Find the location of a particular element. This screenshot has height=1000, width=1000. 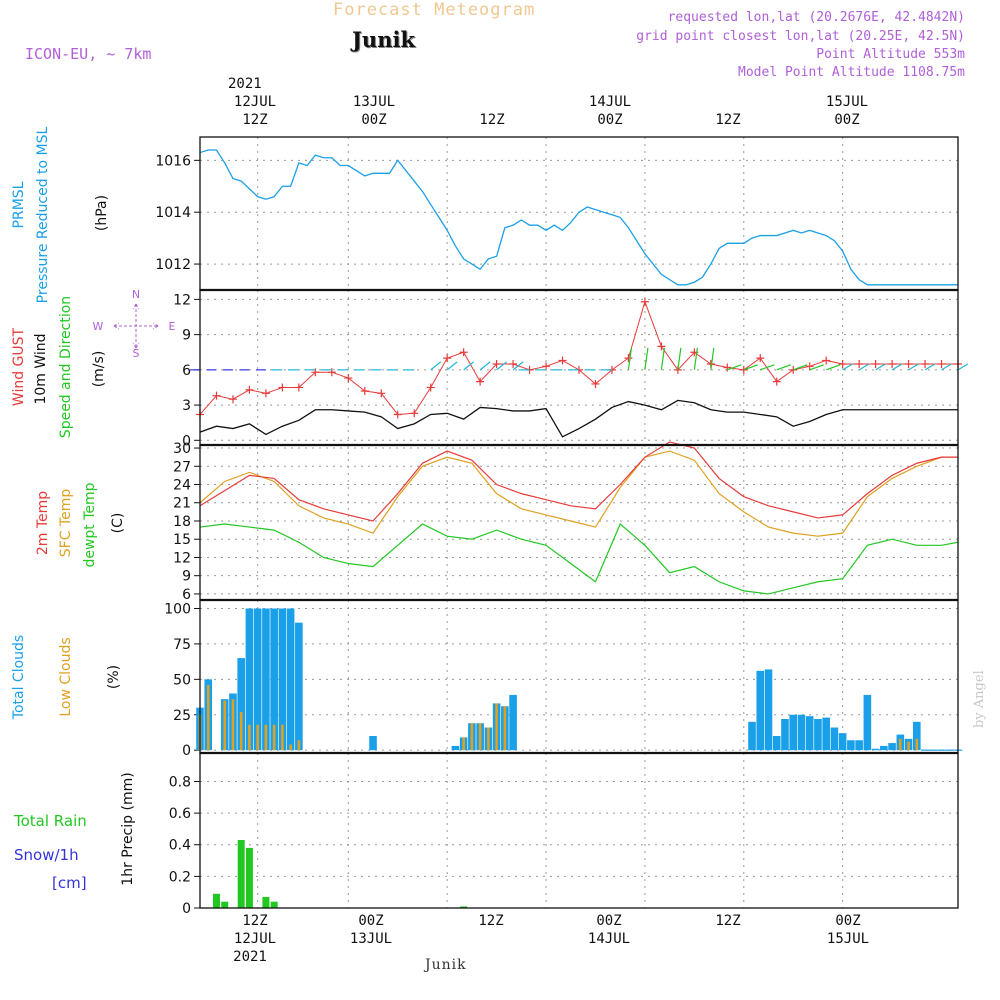

wind-units: (m/s) is located at coordinates (99, 369).